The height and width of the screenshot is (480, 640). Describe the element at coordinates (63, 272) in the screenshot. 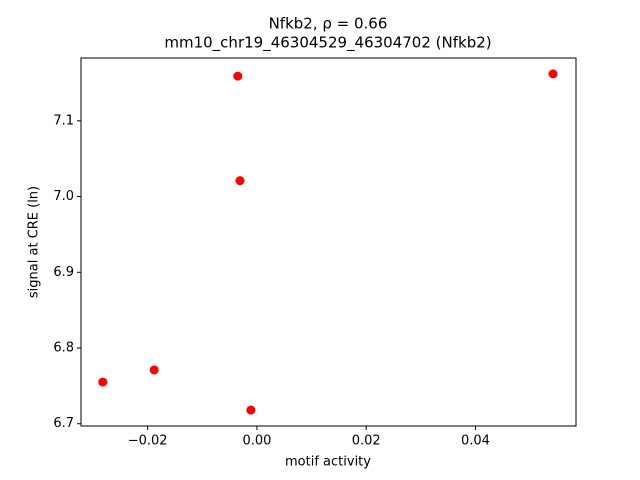

I see `y-tick-label: 6.9` at that location.